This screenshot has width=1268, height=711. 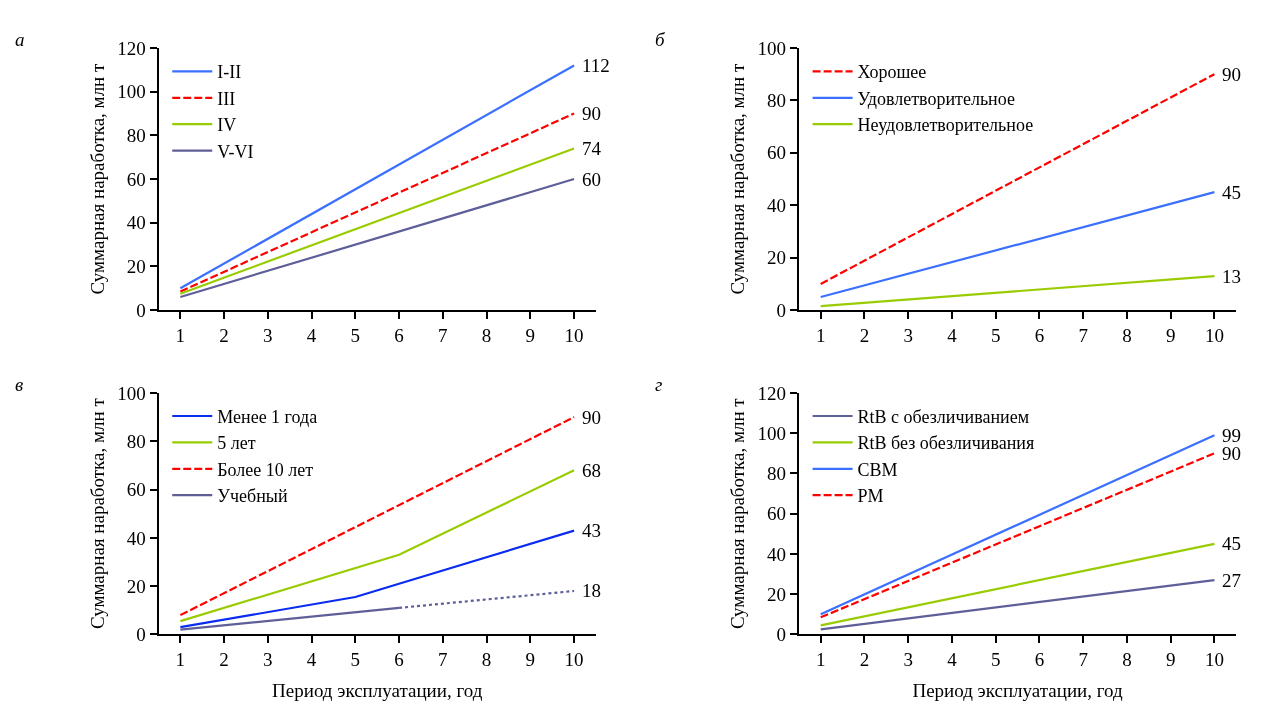 I want to click on data-label: 74, so click(x=592, y=148).